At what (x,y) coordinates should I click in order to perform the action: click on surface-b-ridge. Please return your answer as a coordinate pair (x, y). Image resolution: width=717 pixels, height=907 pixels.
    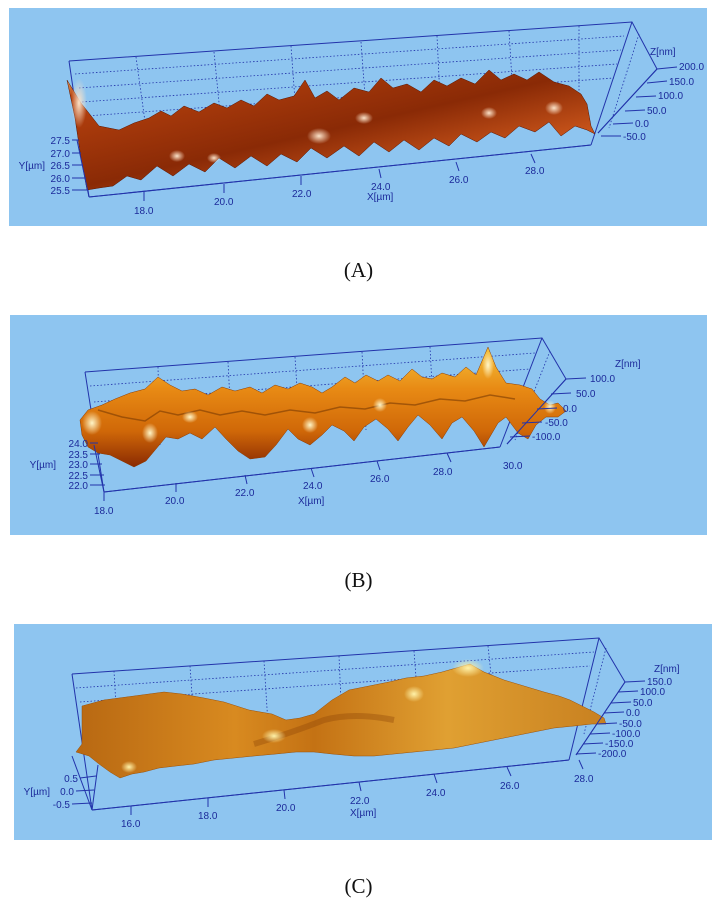
    Looking at the image, I should click on (306, 408).